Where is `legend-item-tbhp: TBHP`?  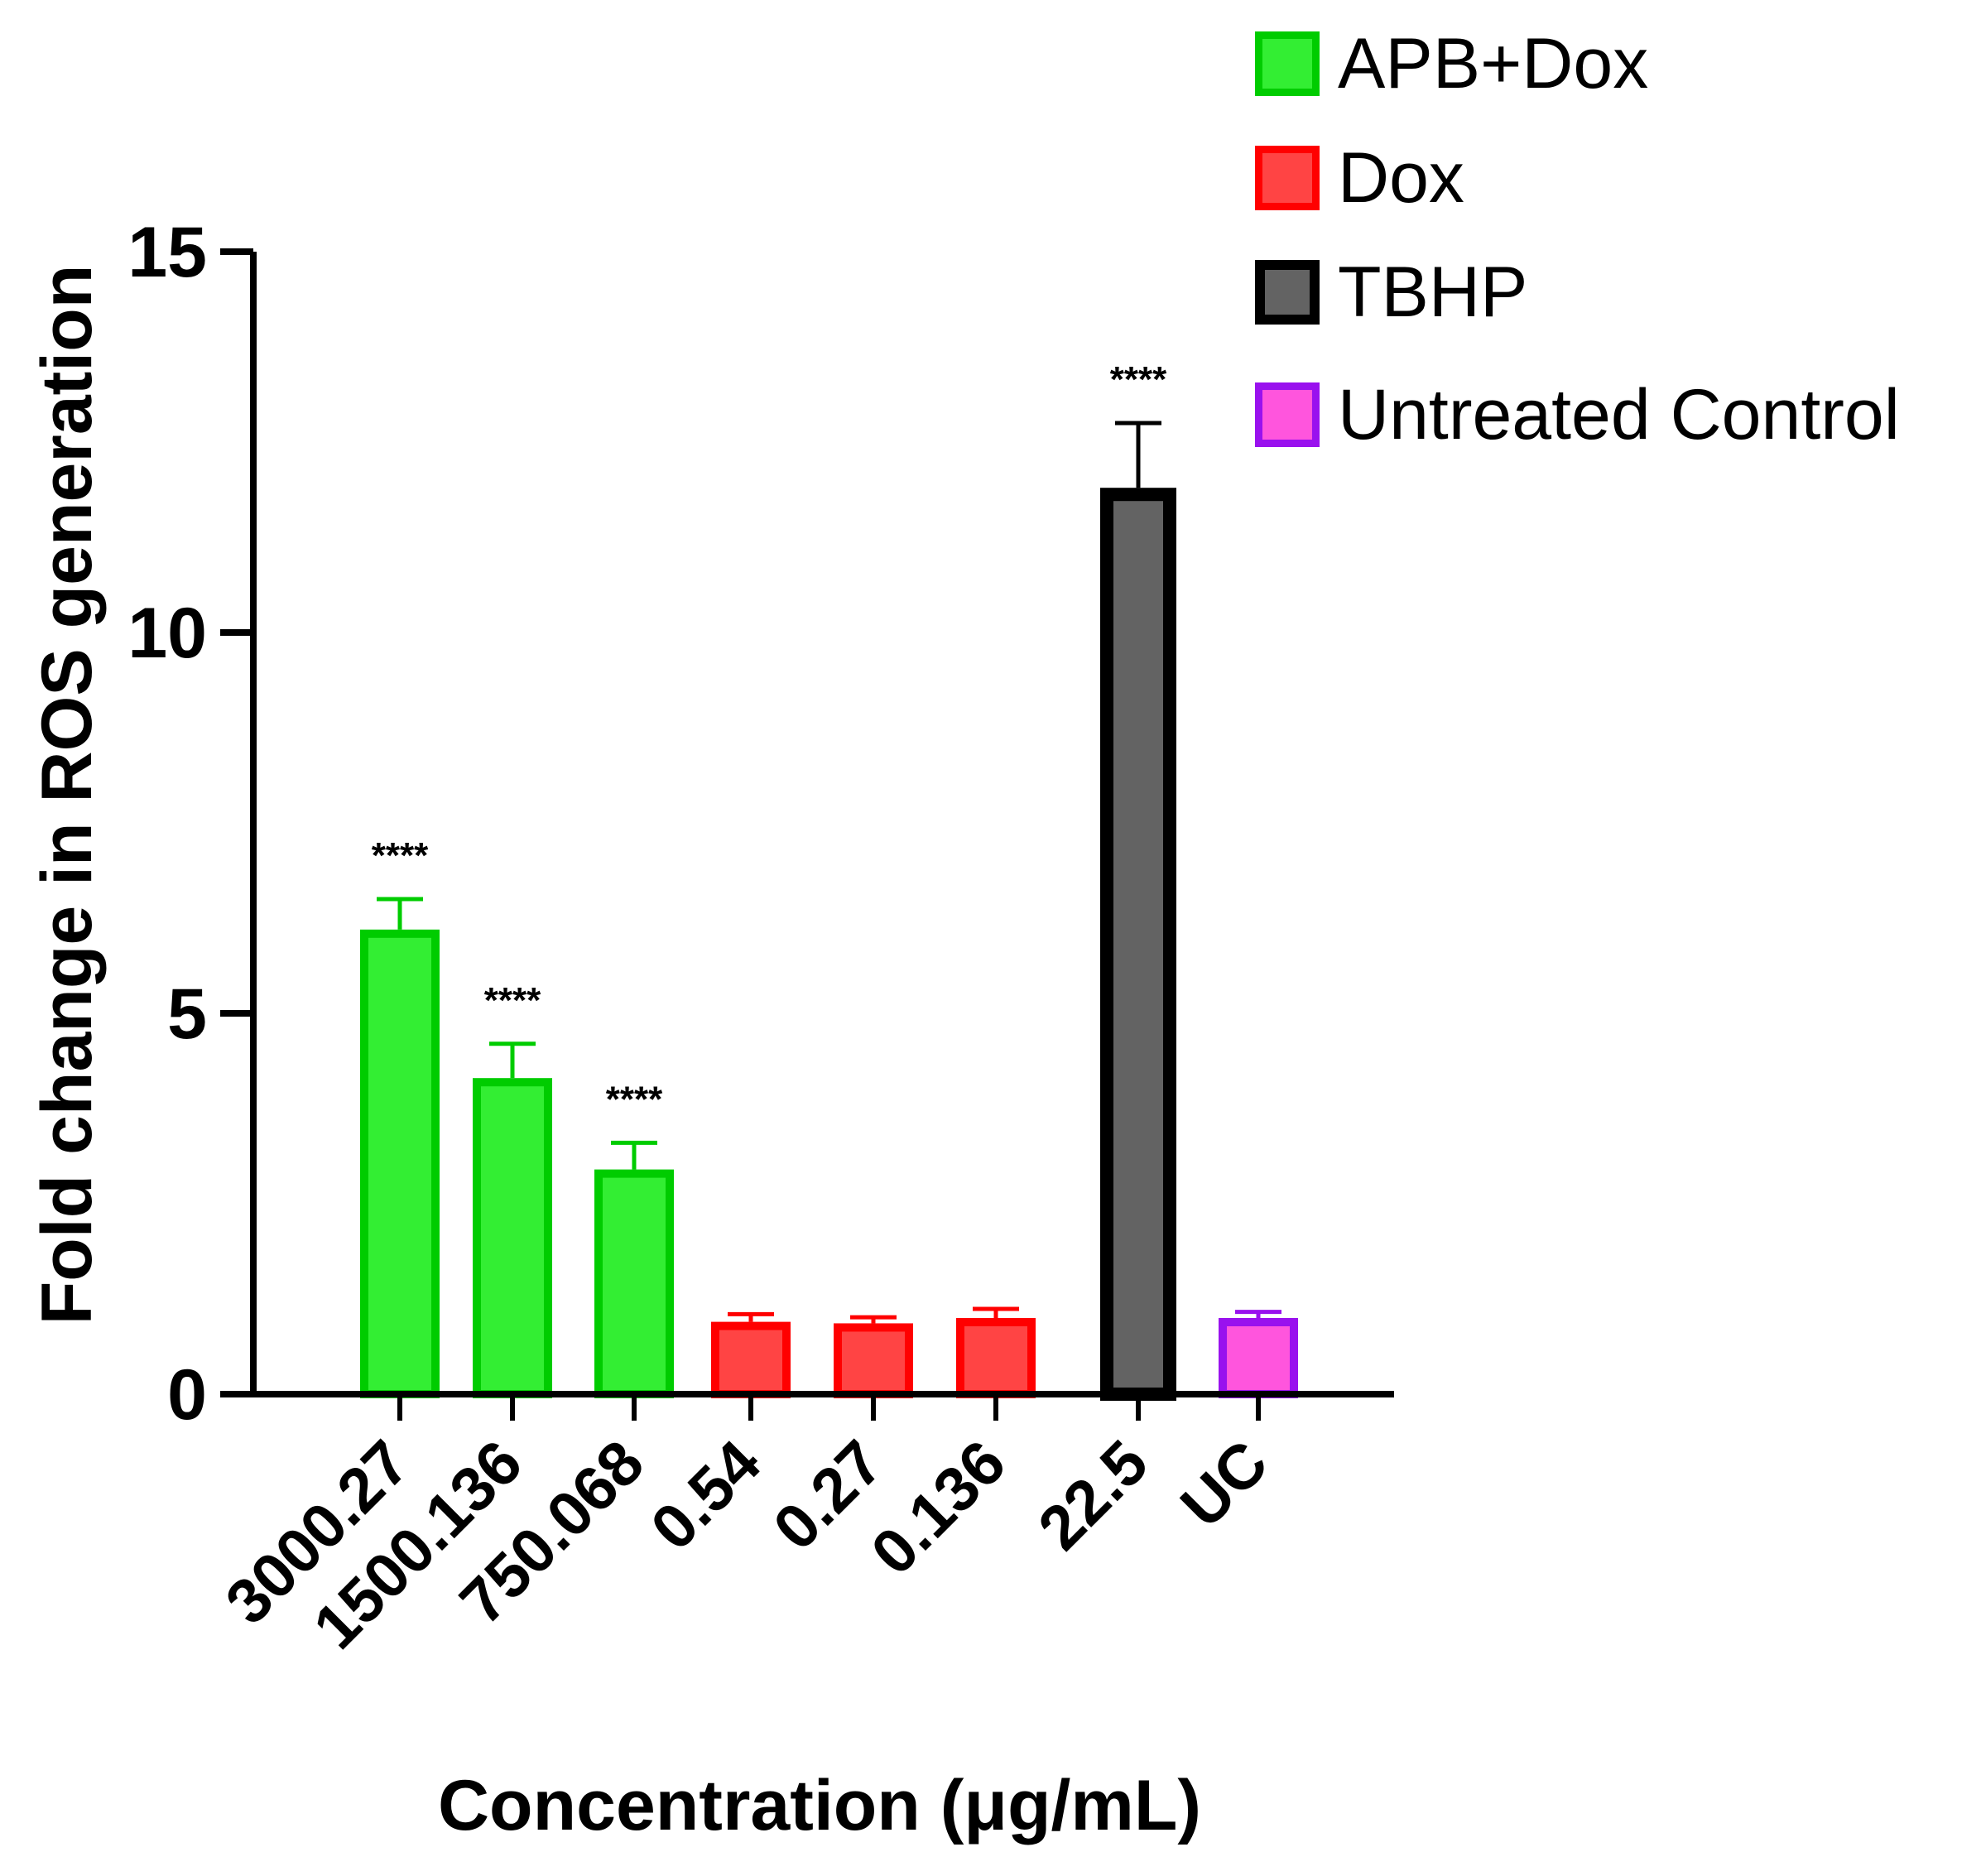 legend-item-tbhp: TBHP is located at coordinates (1391, 292).